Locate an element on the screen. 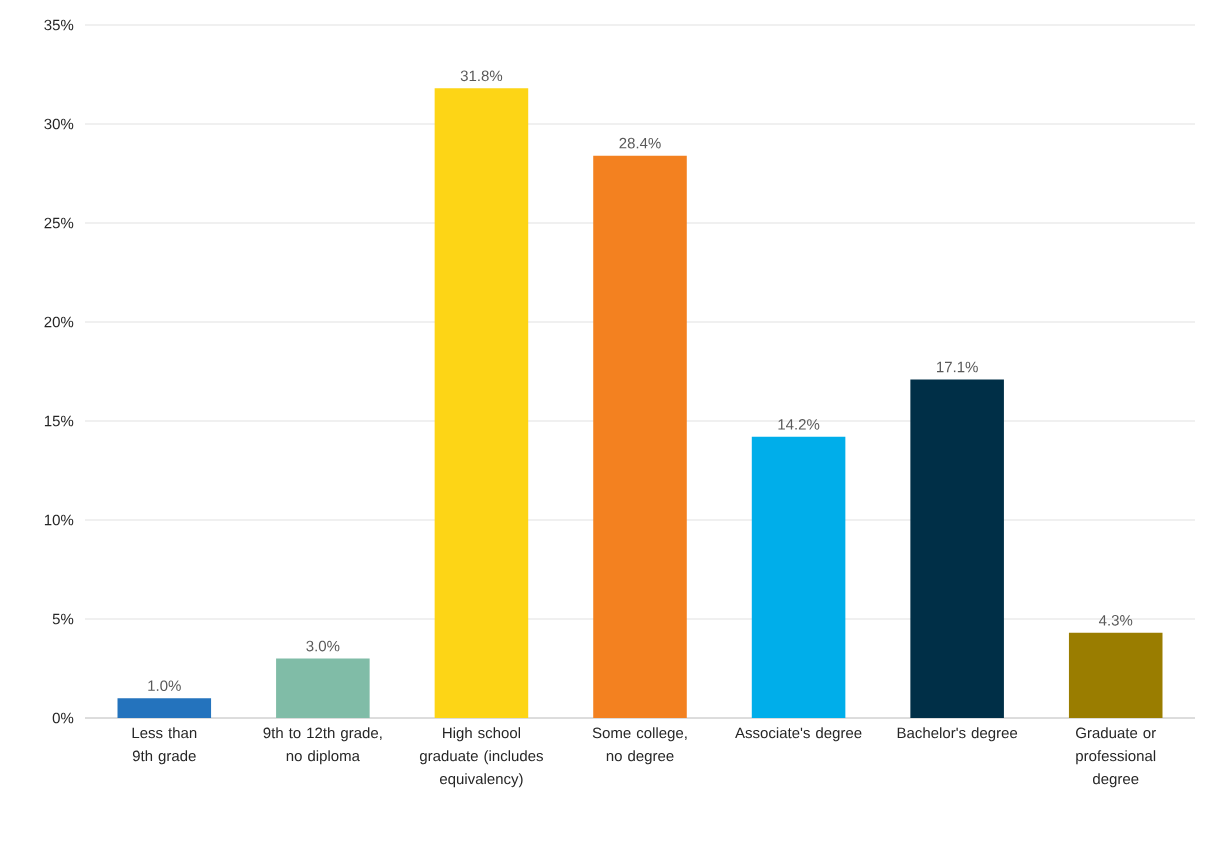 This screenshot has height=863, width=1206. data-label: 14.2% is located at coordinates (799, 424).